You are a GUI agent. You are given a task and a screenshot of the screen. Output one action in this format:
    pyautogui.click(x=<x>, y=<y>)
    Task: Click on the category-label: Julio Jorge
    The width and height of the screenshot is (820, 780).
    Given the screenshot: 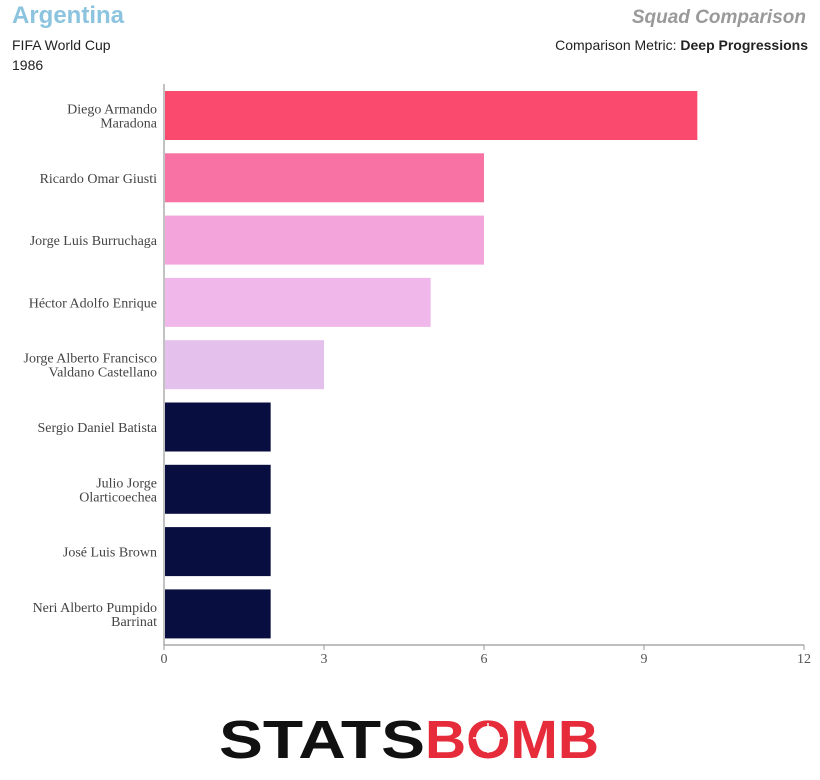 What is the action you would take?
    pyautogui.click(x=126, y=483)
    